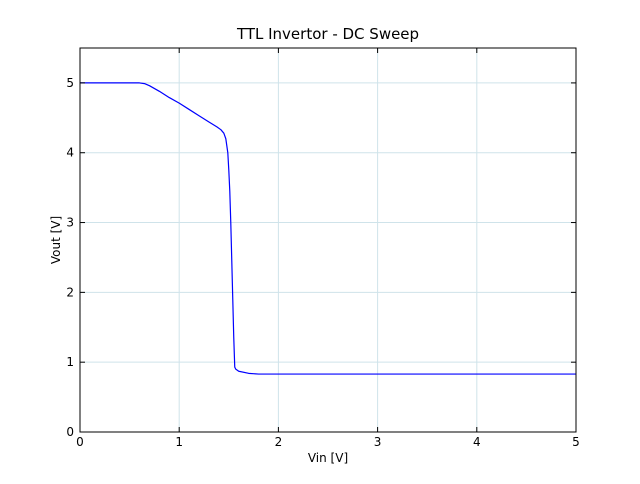 This screenshot has height=484, width=640. I want to click on x-tick-label: 1, so click(179, 442).